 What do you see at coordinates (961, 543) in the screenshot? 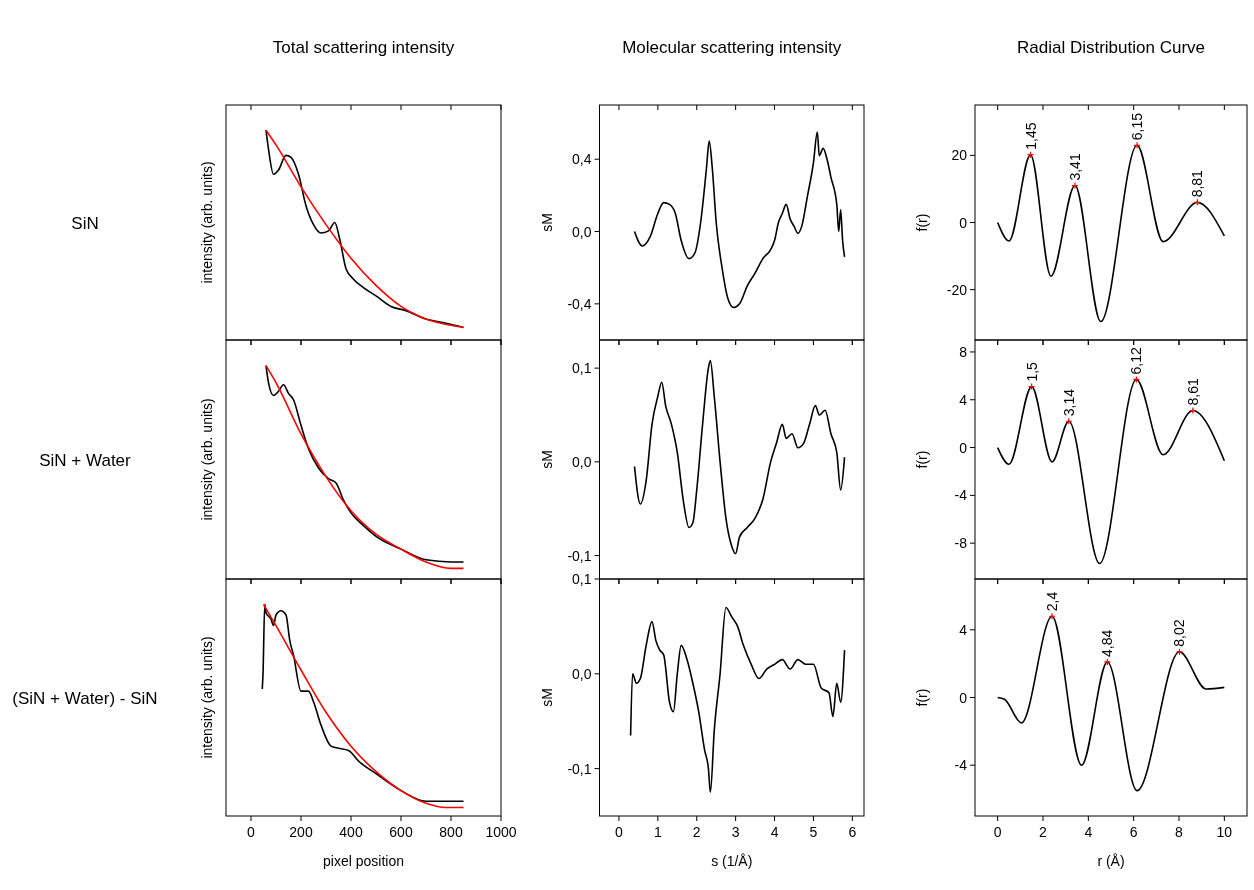
I see `y-tick-label: -8` at bounding box center [961, 543].